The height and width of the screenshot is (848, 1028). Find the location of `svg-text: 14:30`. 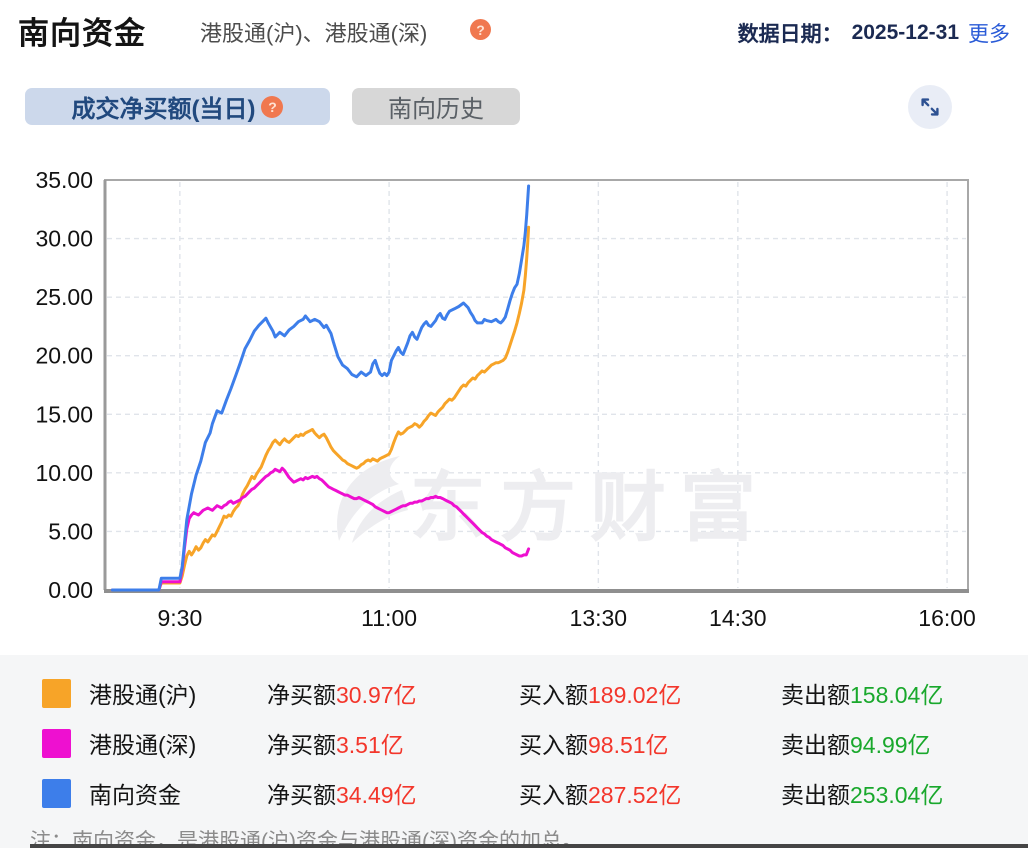

svg-text: 14:30 is located at coordinates (738, 618).